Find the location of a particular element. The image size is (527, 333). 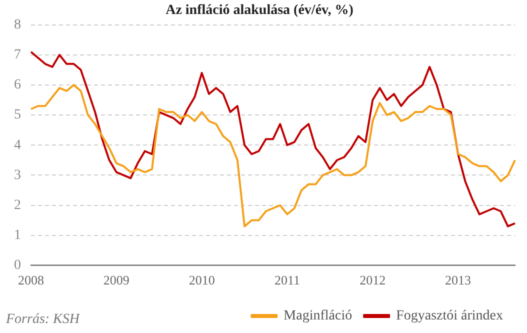

y-tick-label: 6 is located at coordinates (17, 85).